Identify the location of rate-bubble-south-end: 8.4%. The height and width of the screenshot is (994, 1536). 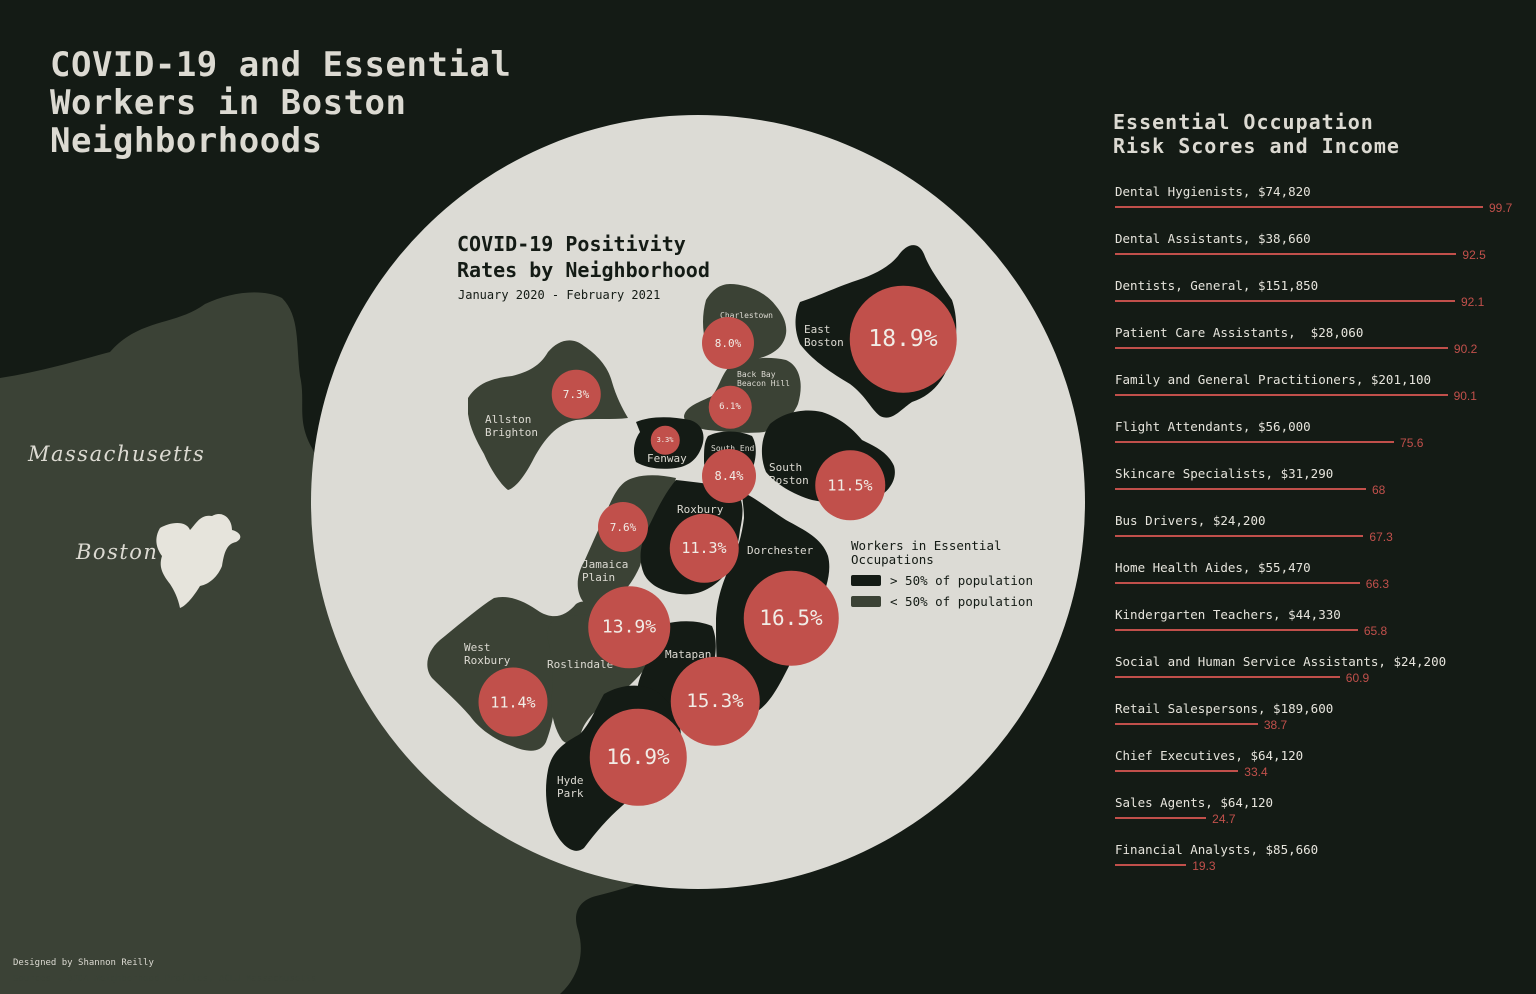
(729, 476).